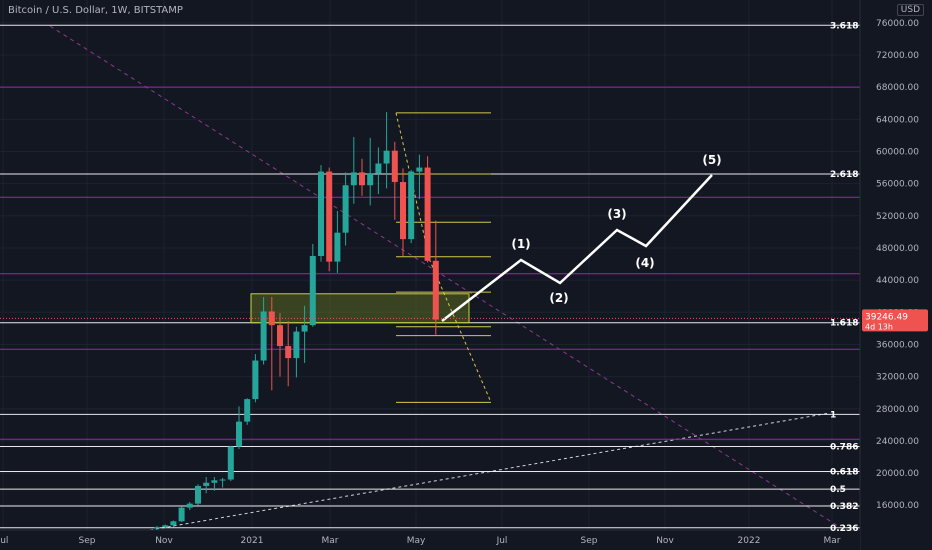  What do you see at coordinates (897, 249) in the screenshot?
I see `price-tick-7: 48000.00` at bounding box center [897, 249].